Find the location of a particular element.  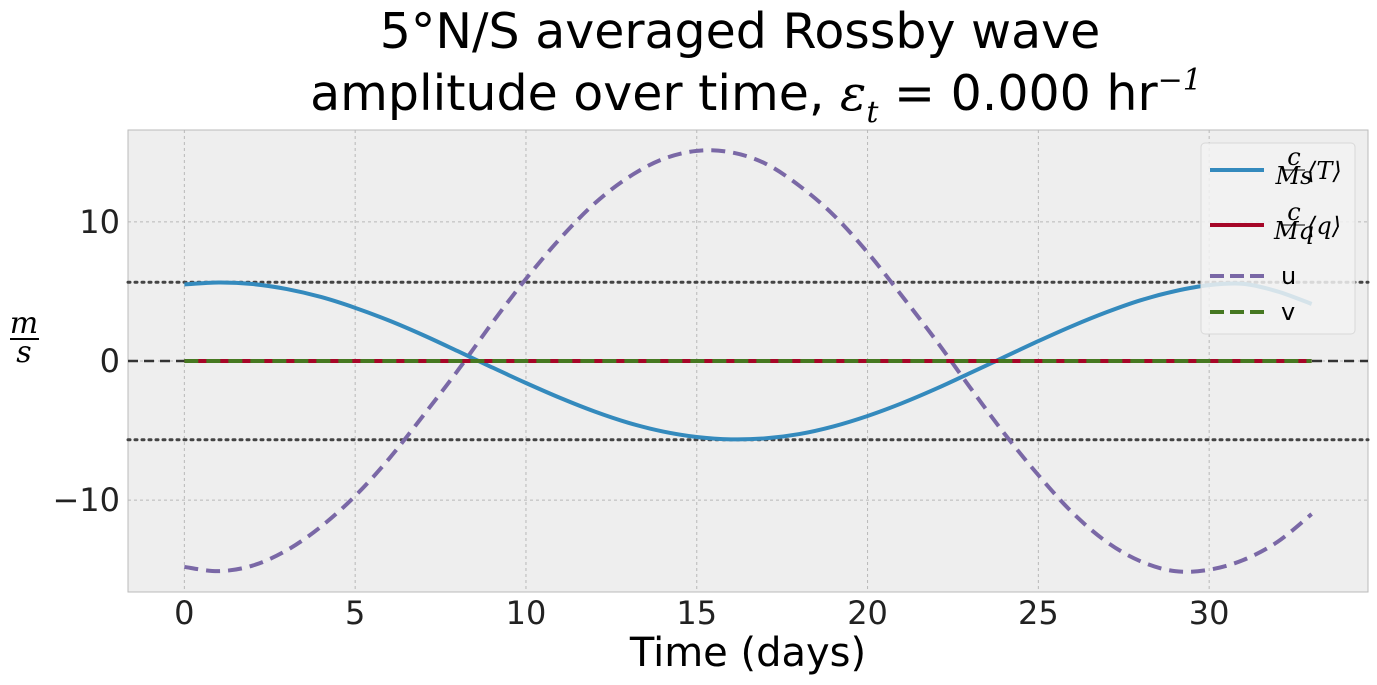

legend-num-temperature: c is located at coordinates (1293, 157).